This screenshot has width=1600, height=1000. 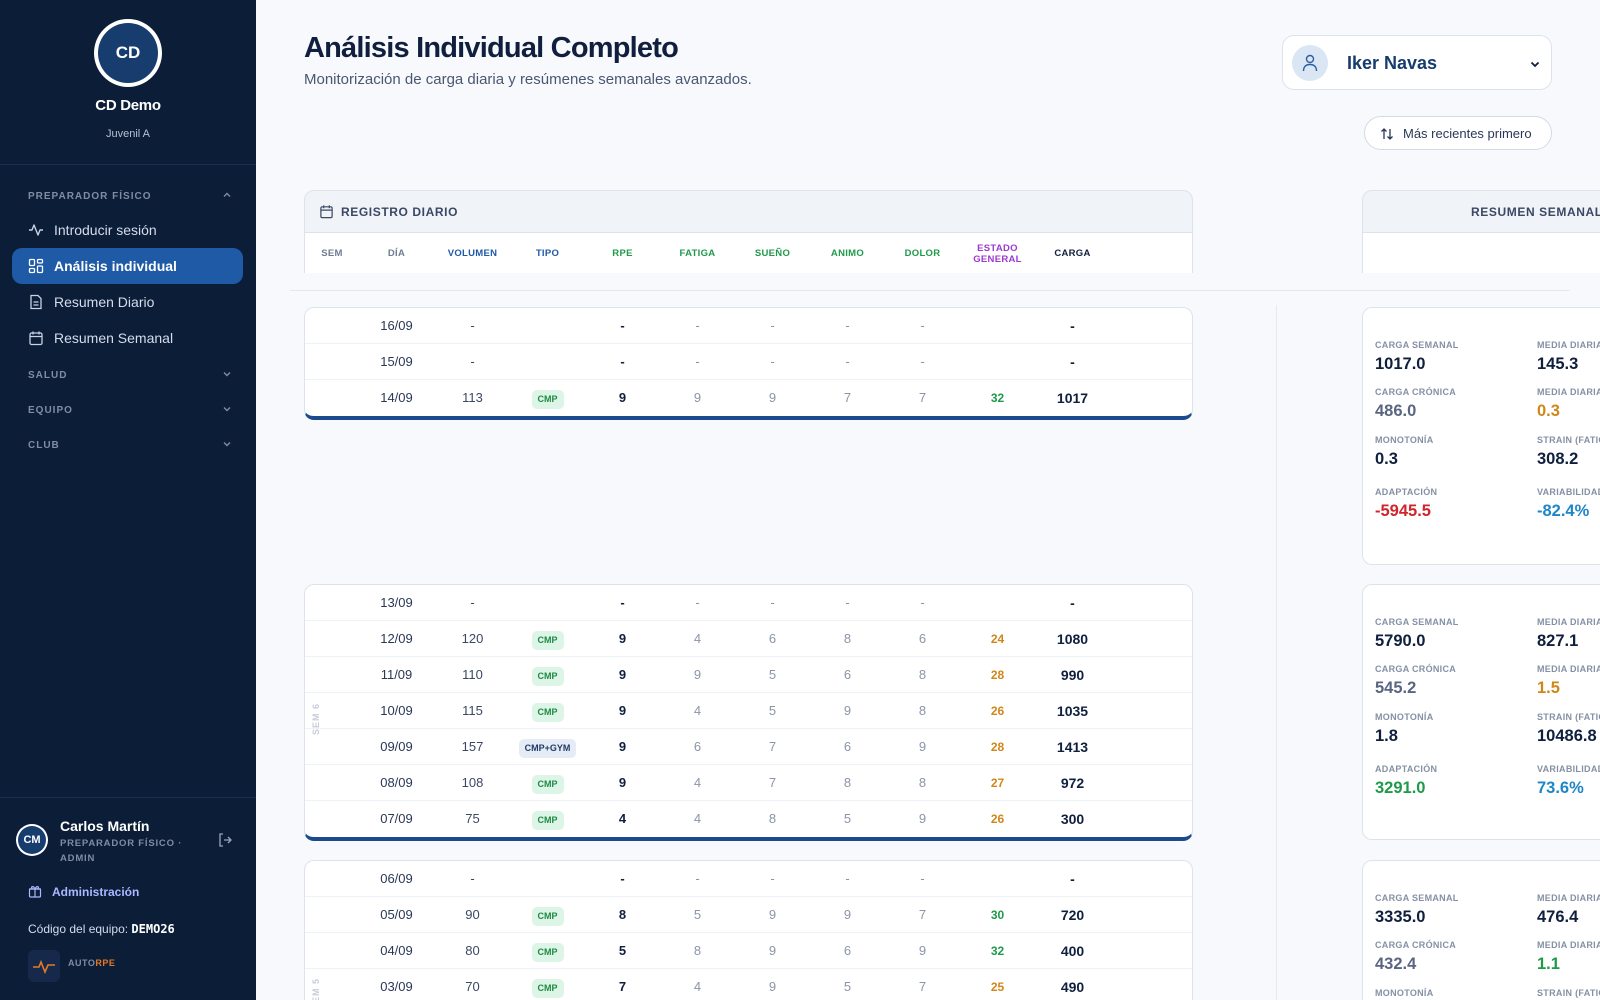 I want to click on metric-label: CARGA CRÓNICA, so click(x=1416, y=945).